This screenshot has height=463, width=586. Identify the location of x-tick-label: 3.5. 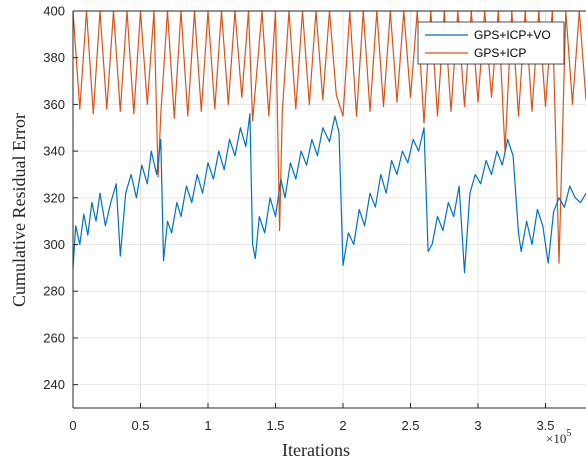
(545, 425).